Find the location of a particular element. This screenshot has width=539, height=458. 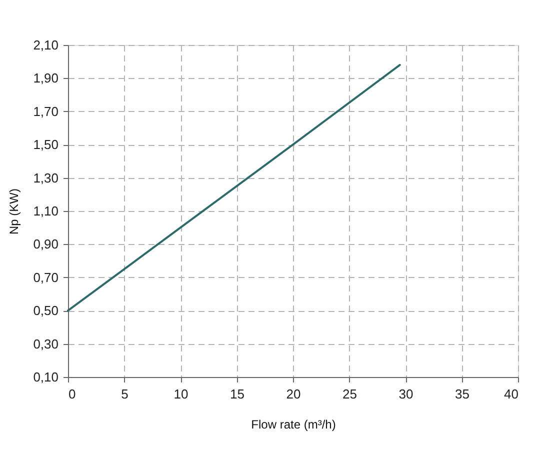

x-tick-label: 35 is located at coordinates (462, 394).